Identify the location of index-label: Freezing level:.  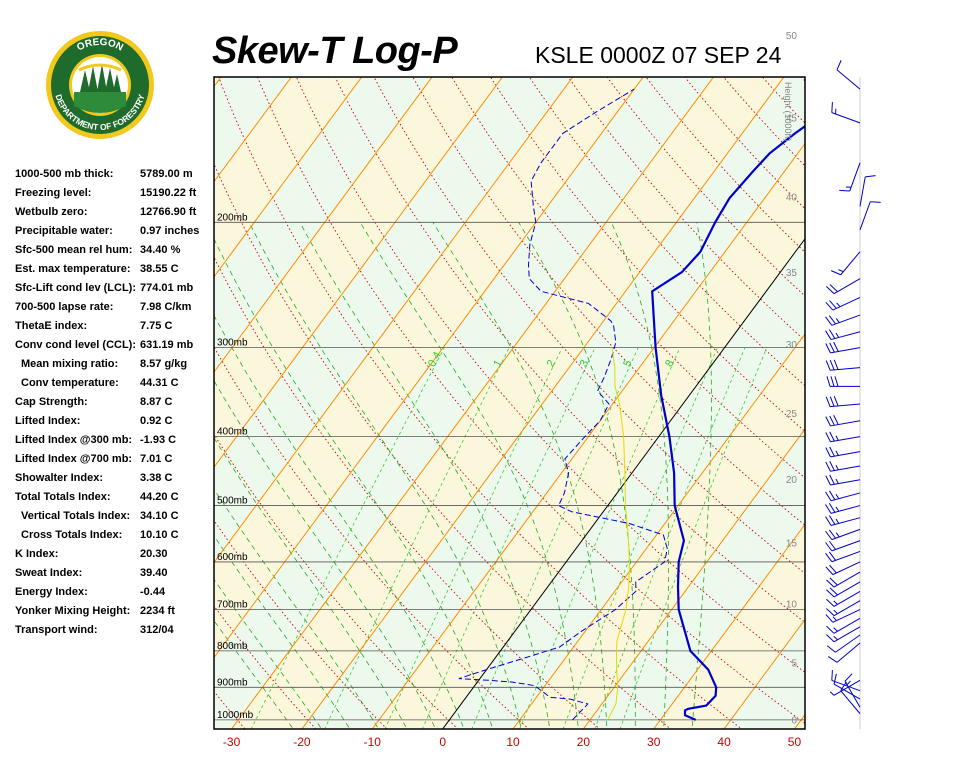
(53, 193).